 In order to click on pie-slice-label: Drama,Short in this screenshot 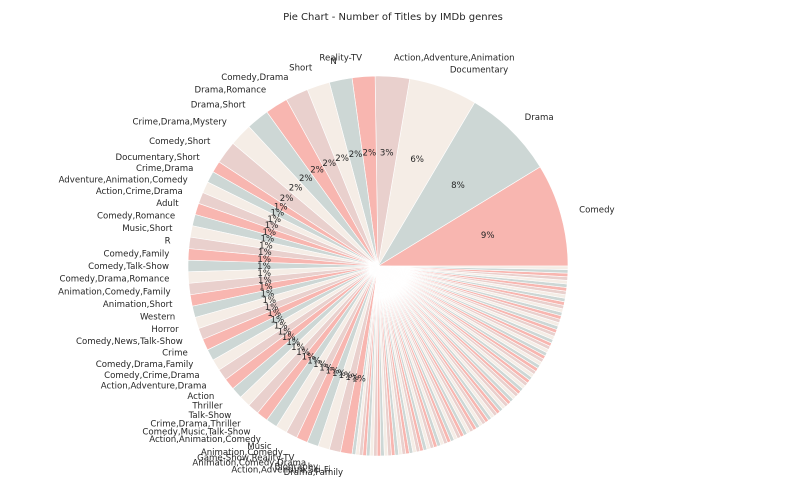, I will do `click(218, 105)`.